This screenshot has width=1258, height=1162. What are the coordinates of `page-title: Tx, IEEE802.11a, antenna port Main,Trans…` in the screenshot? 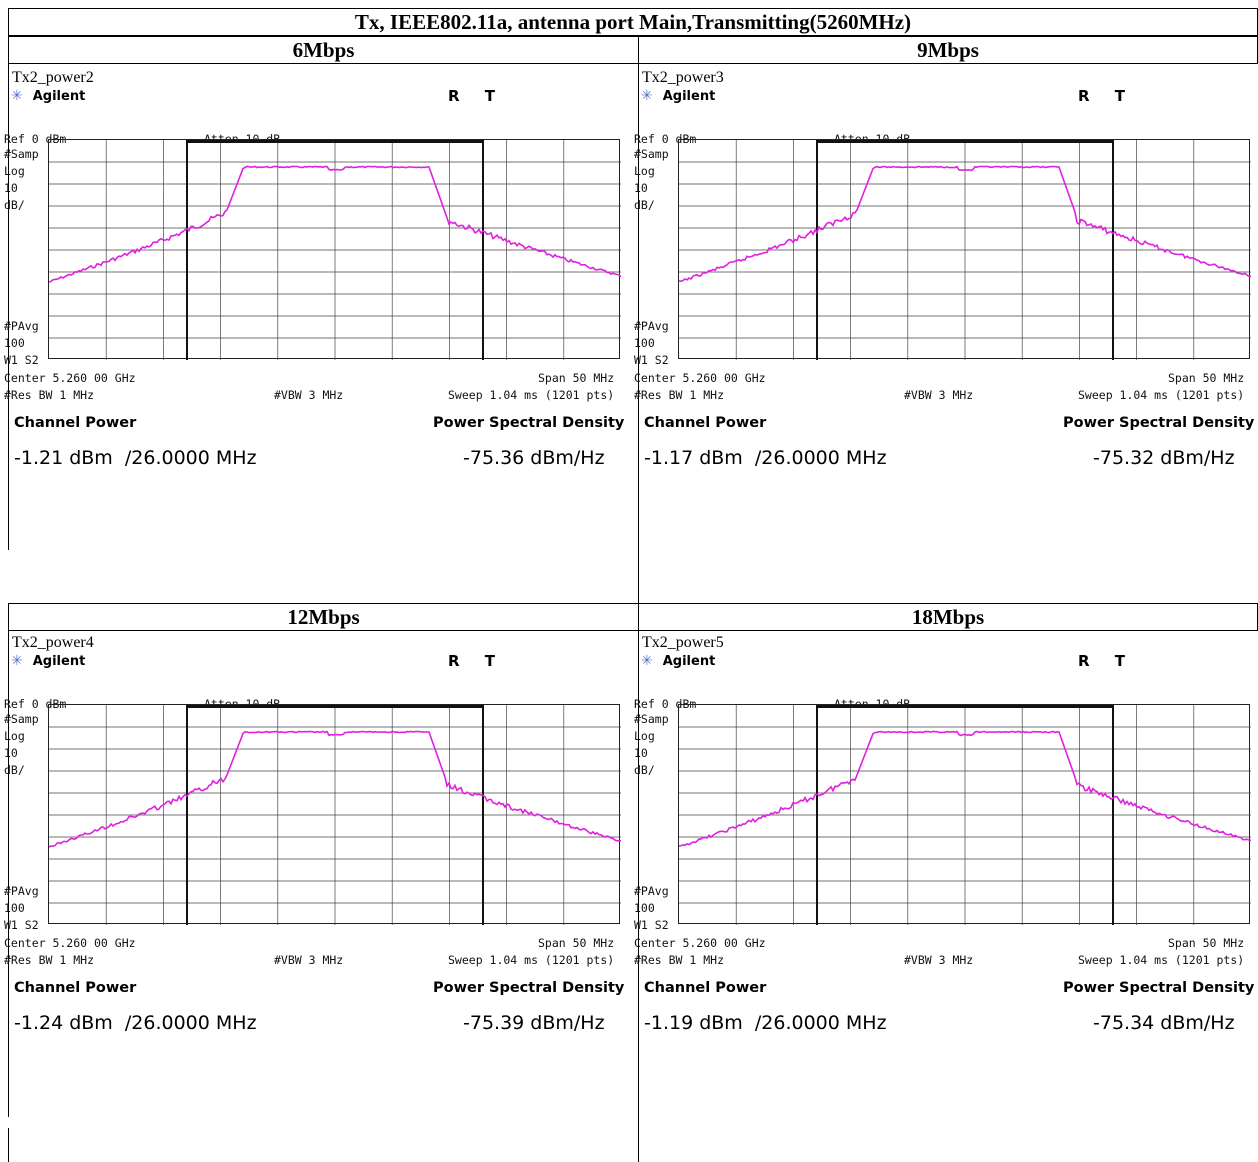 It's located at (633, 22).